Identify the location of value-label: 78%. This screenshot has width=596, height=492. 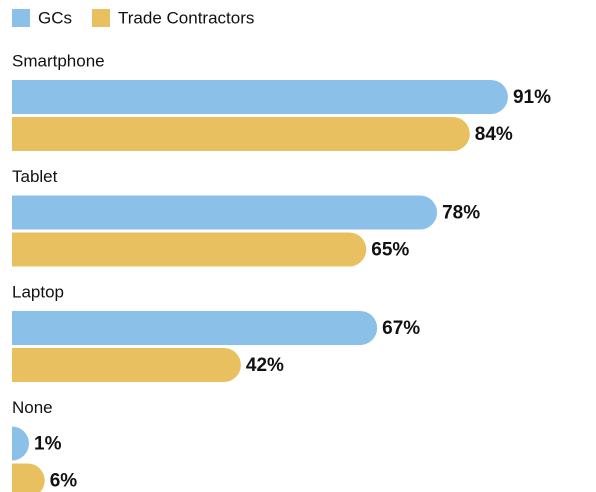
(461, 213).